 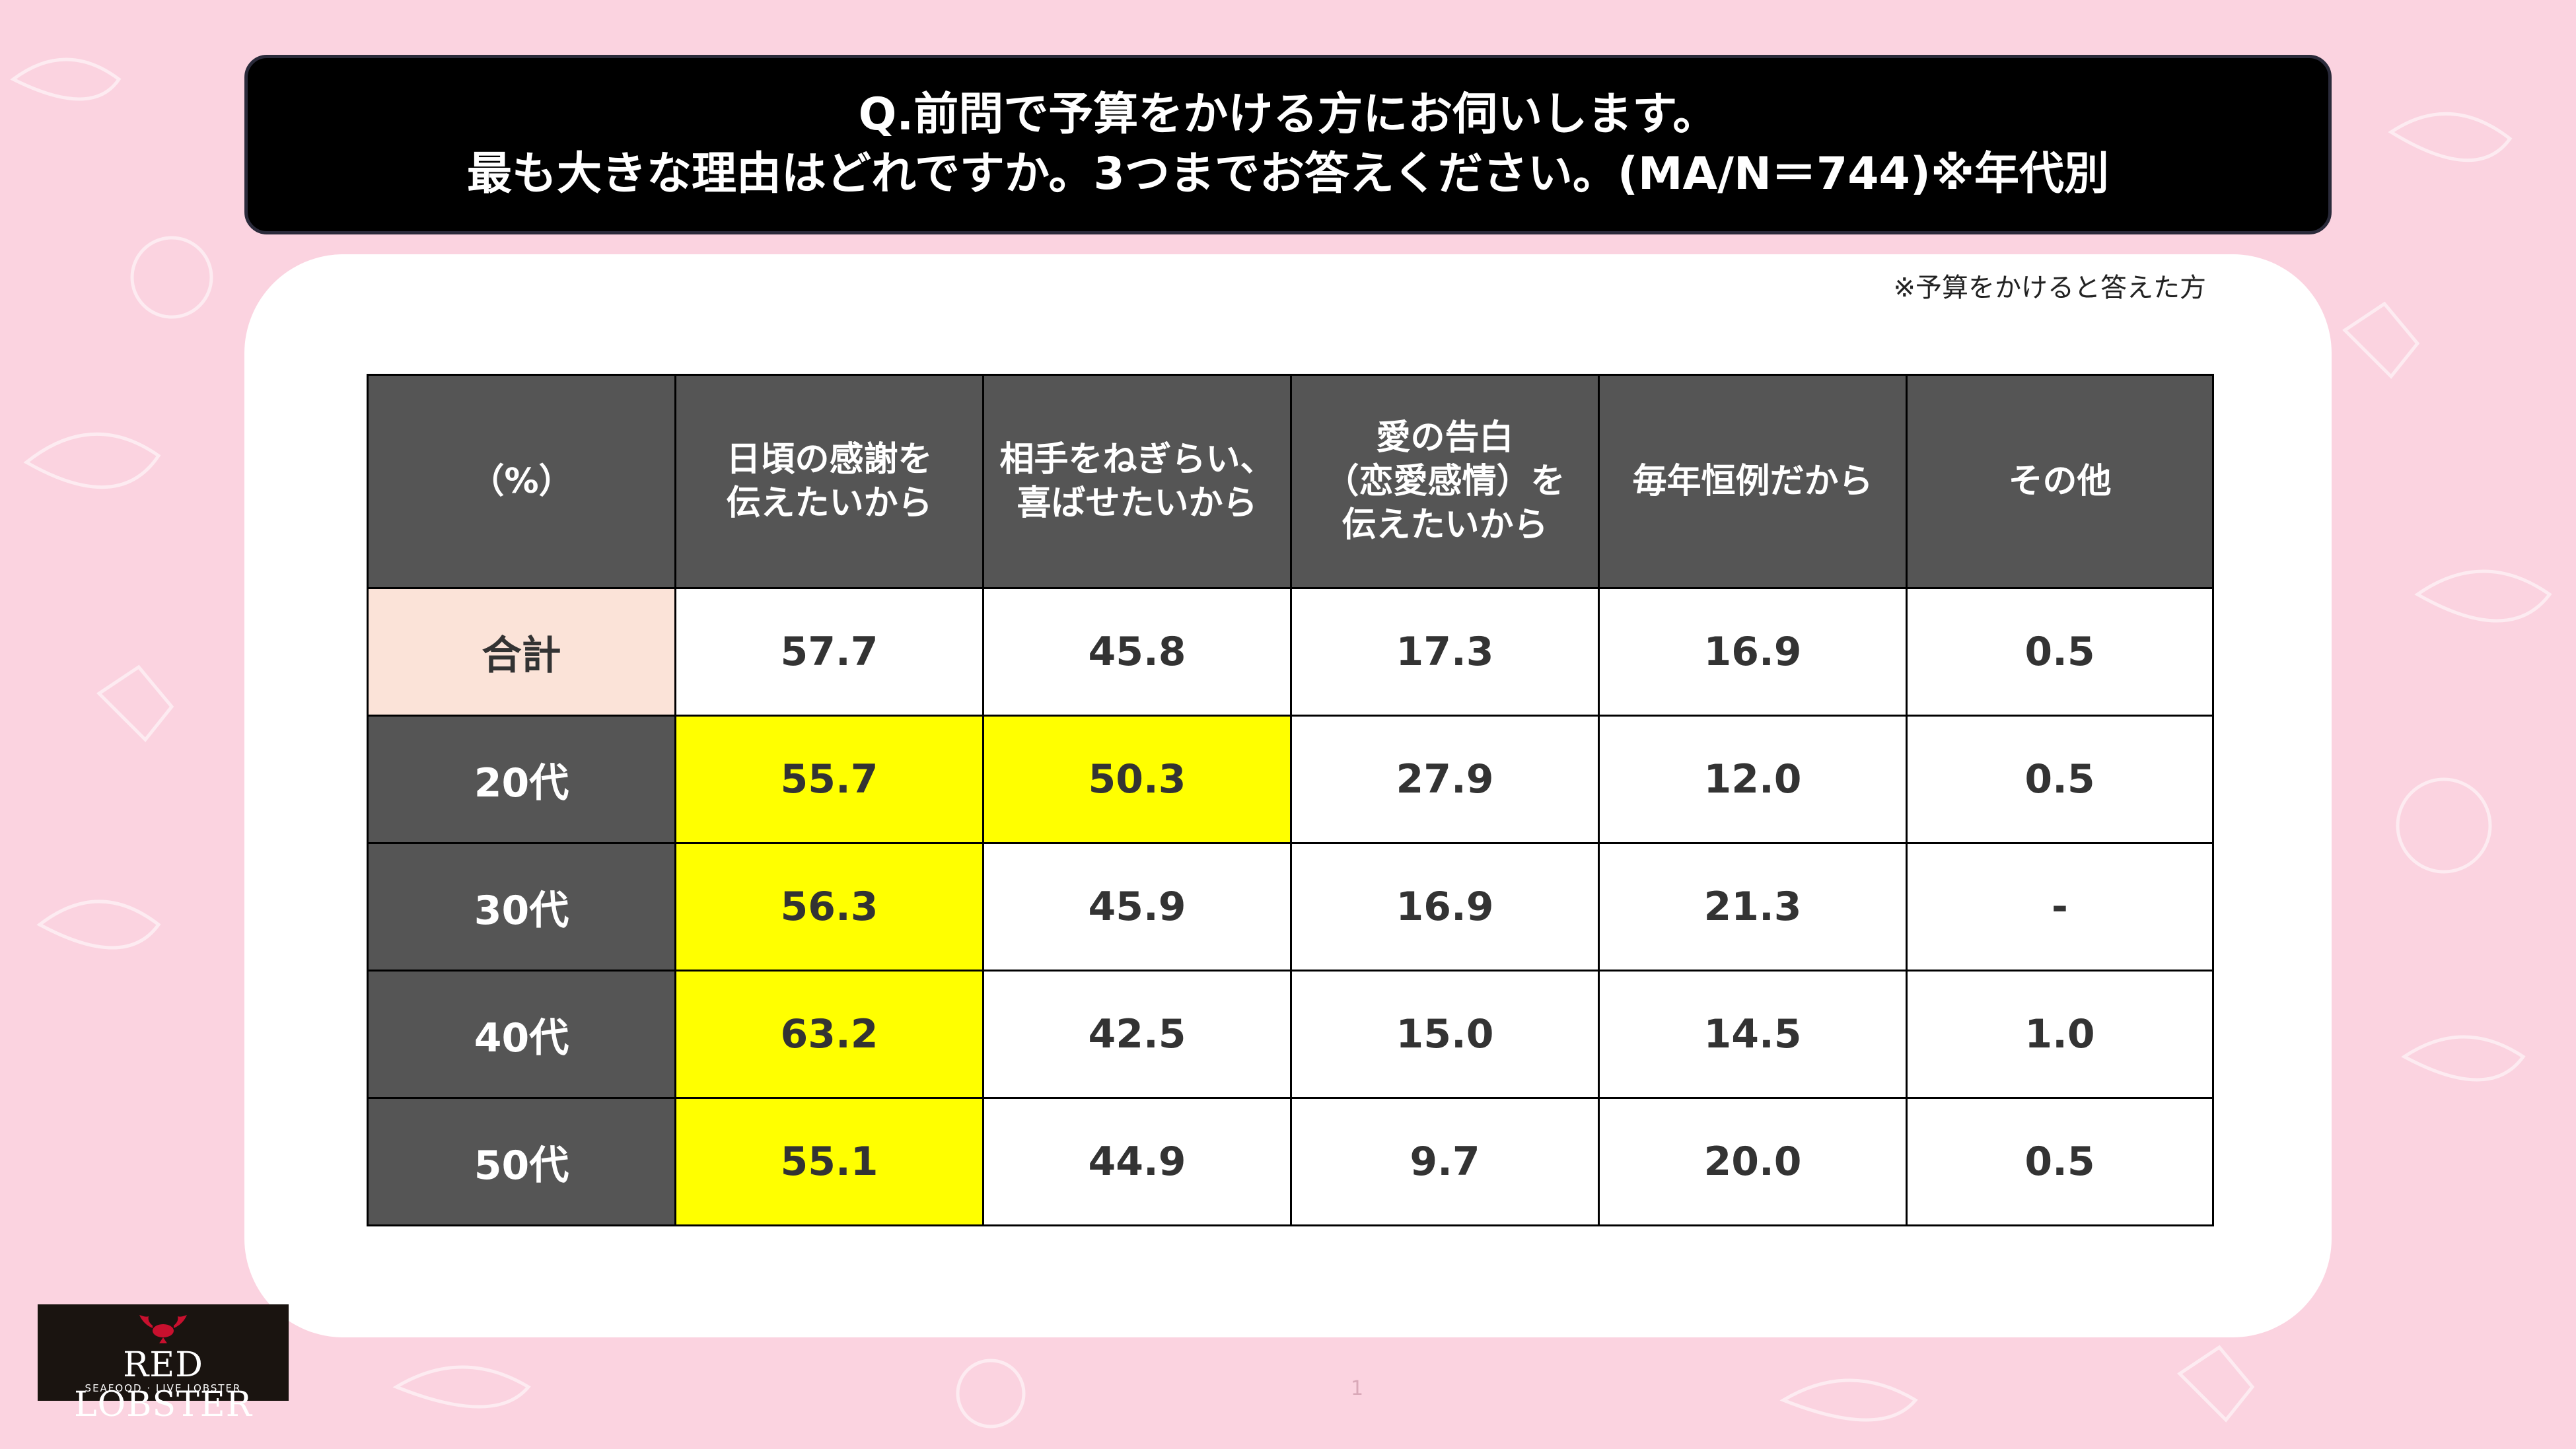 I want to click on table-cell: 17.3, so click(x=1445, y=652).